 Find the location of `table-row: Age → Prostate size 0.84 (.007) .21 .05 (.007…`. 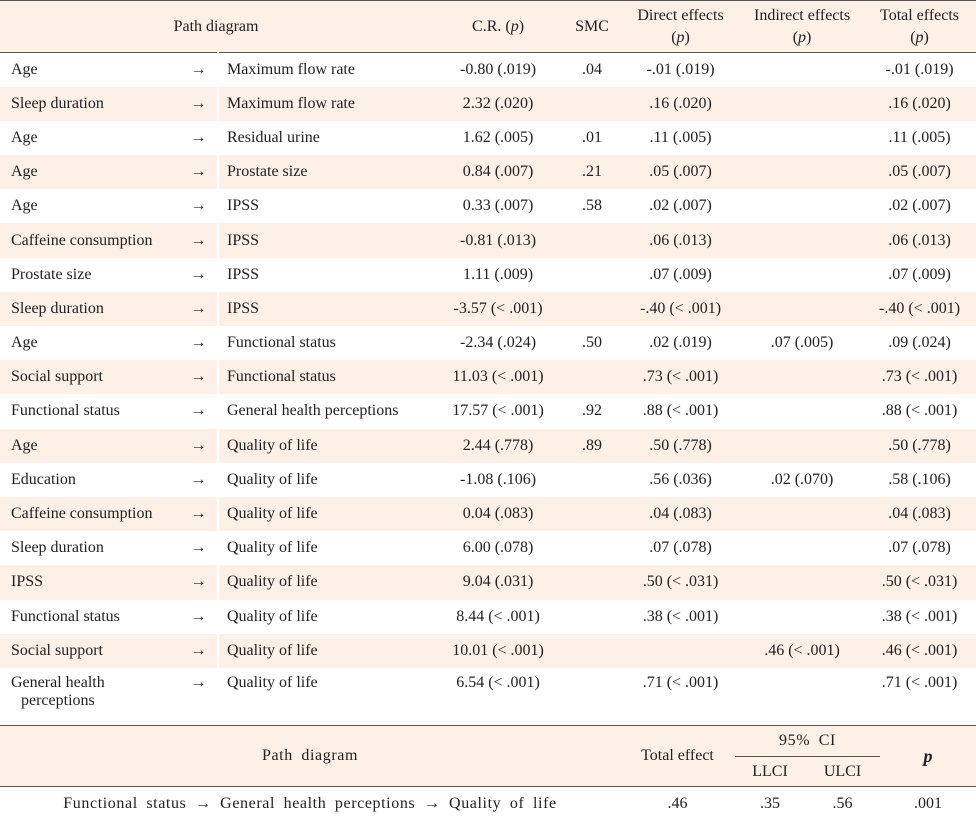

table-row: Age → Prostate size 0.84 (.007) .21 .05 (.007… is located at coordinates (488, 172).